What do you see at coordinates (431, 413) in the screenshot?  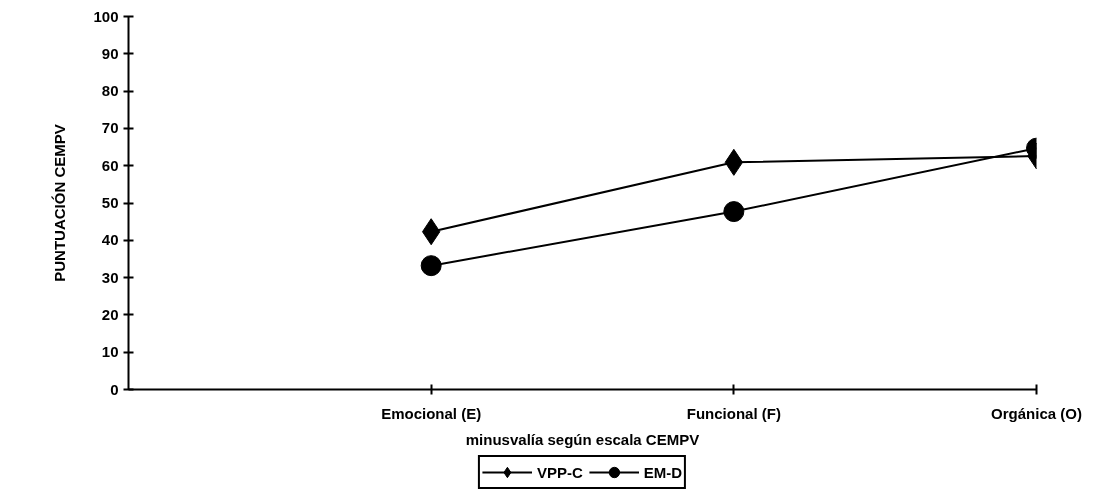 I see `x-tick-label: Emocional (E)` at bounding box center [431, 413].